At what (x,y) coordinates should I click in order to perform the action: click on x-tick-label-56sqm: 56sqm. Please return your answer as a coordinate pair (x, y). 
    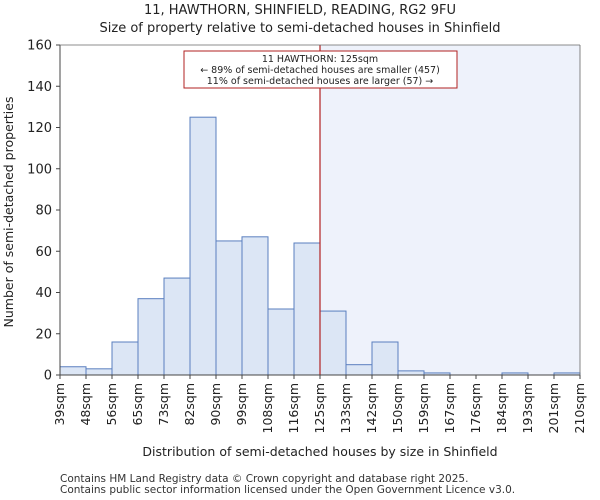
    Looking at the image, I should click on (111, 404).